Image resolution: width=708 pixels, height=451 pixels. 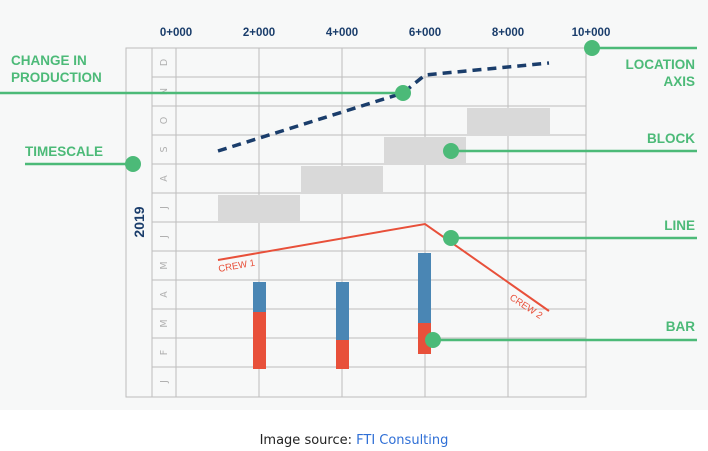 What do you see at coordinates (64, 151) in the screenshot?
I see `callout-timescale: TIMESCALE` at bounding box center [64, 151].